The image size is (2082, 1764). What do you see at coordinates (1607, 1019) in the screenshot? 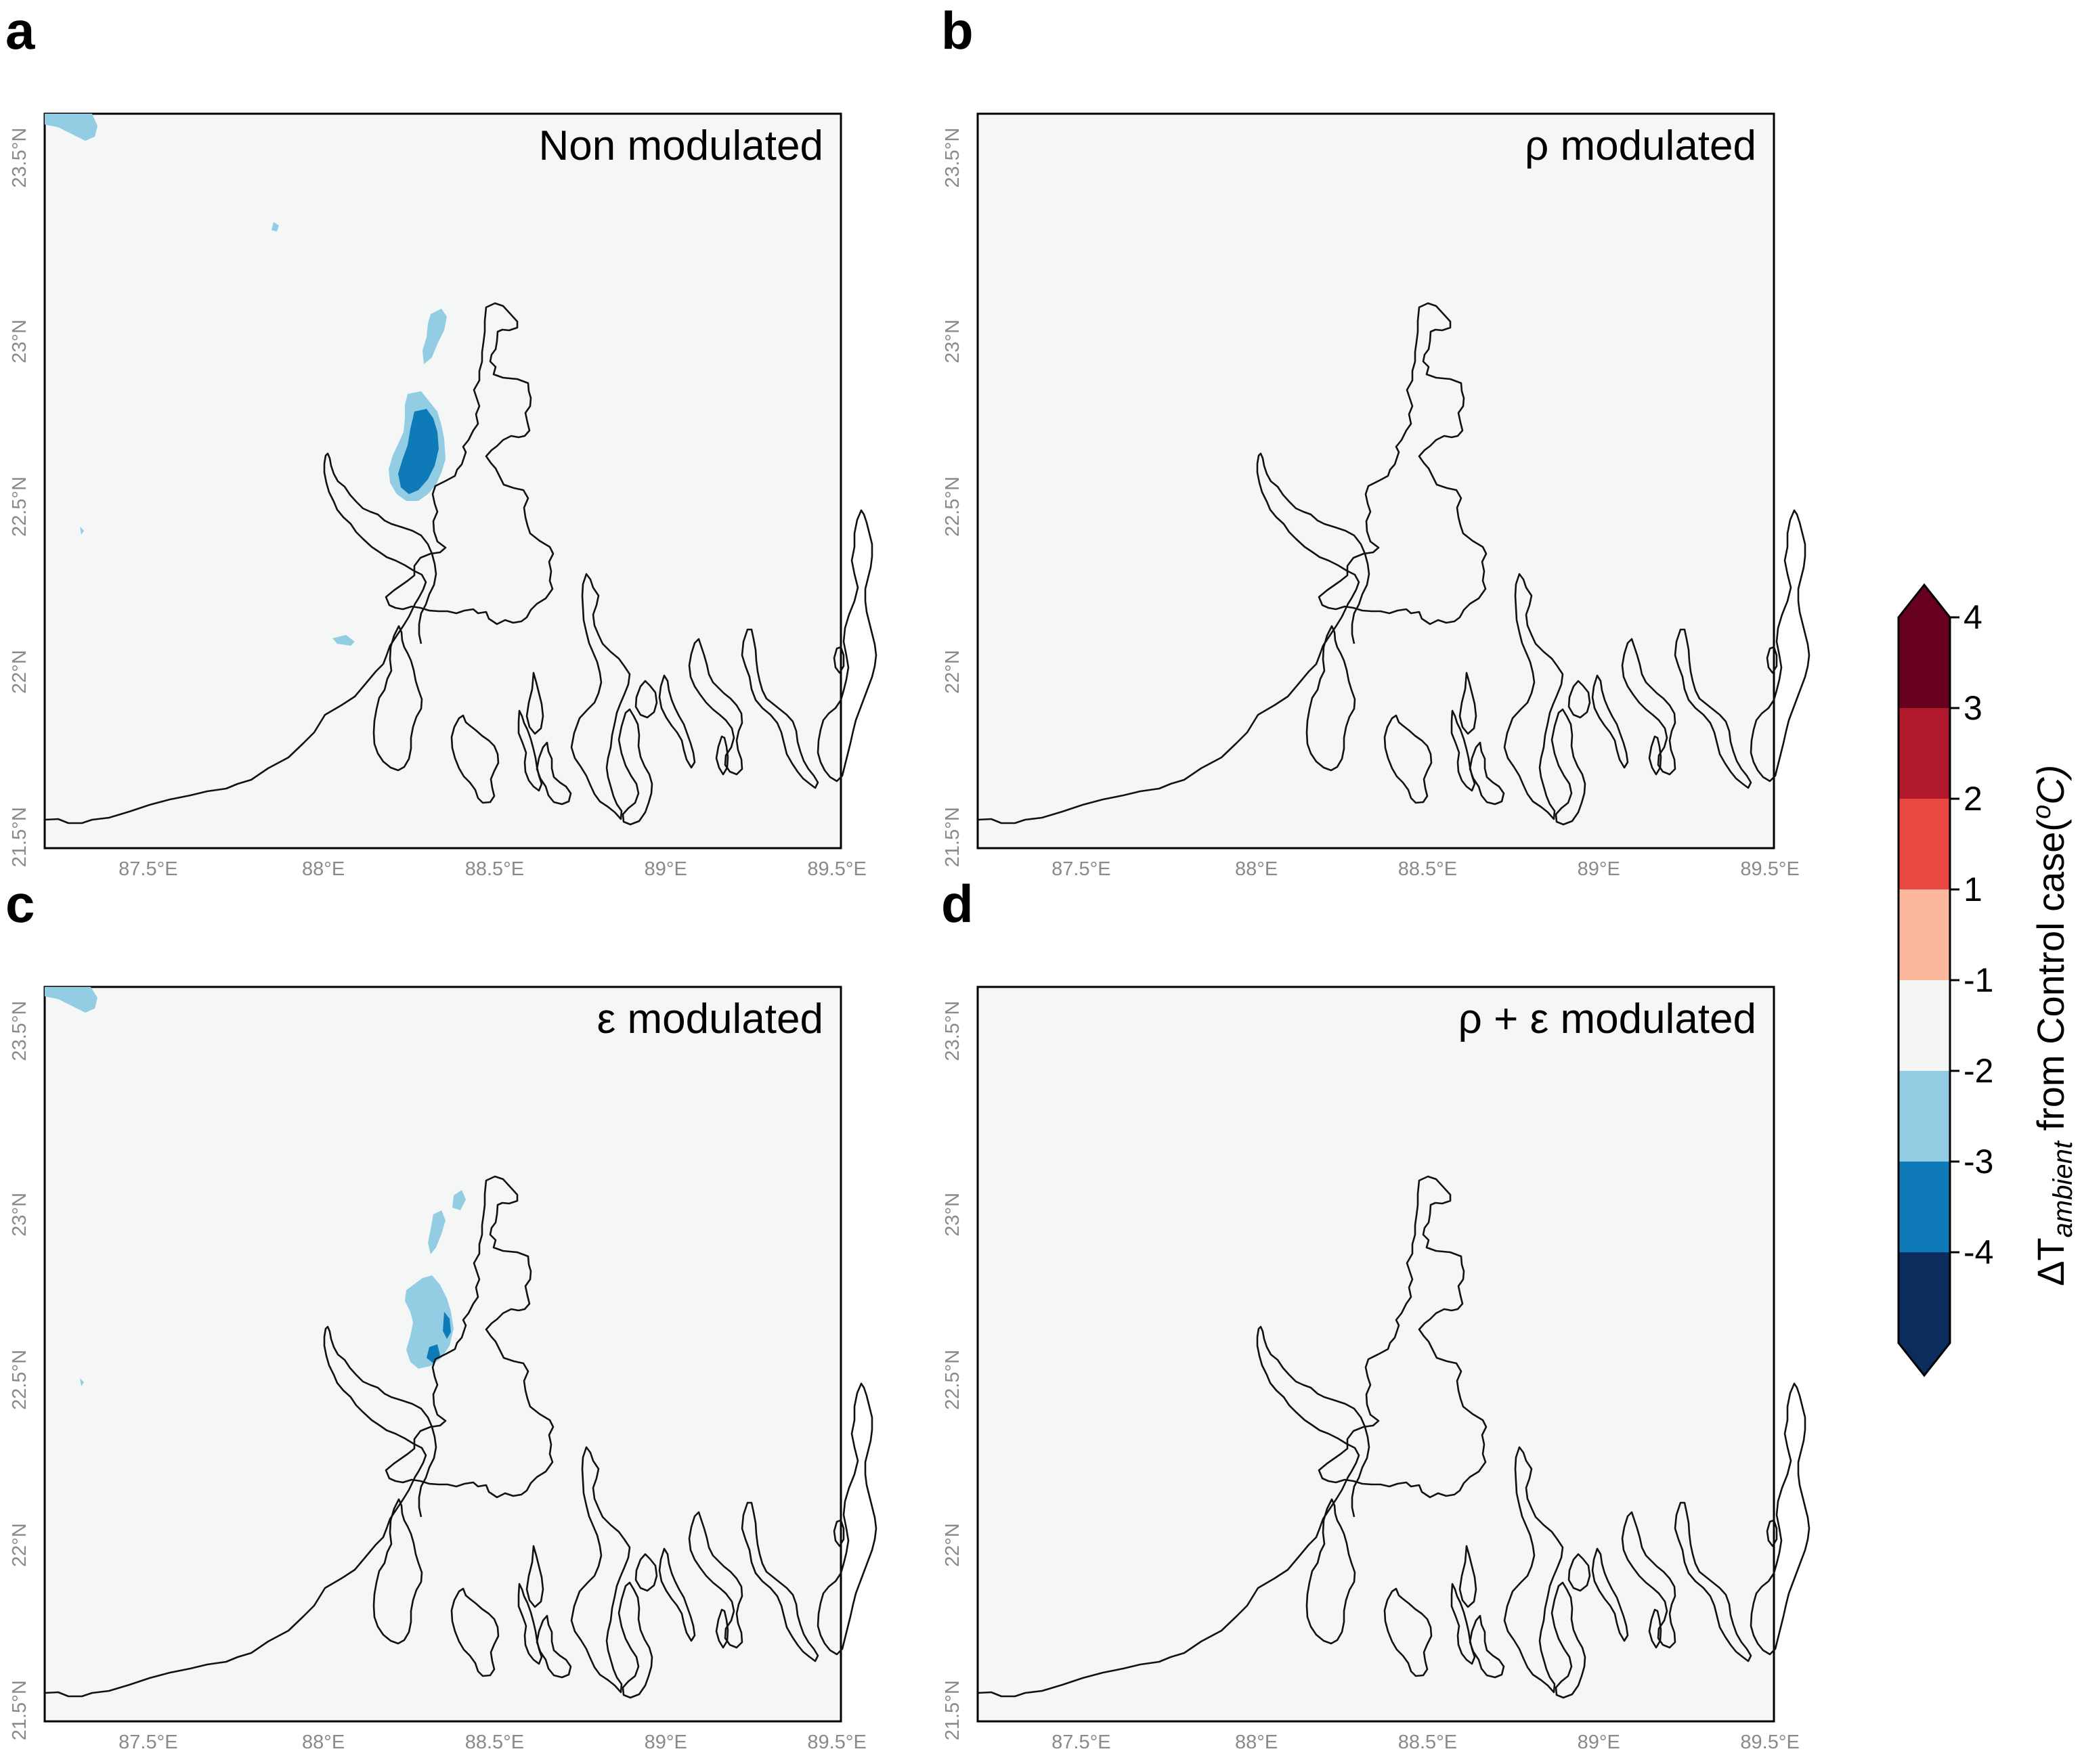
I see `panel-d-title: ρ + ε modulated` at bounding box center [1607, 1019].